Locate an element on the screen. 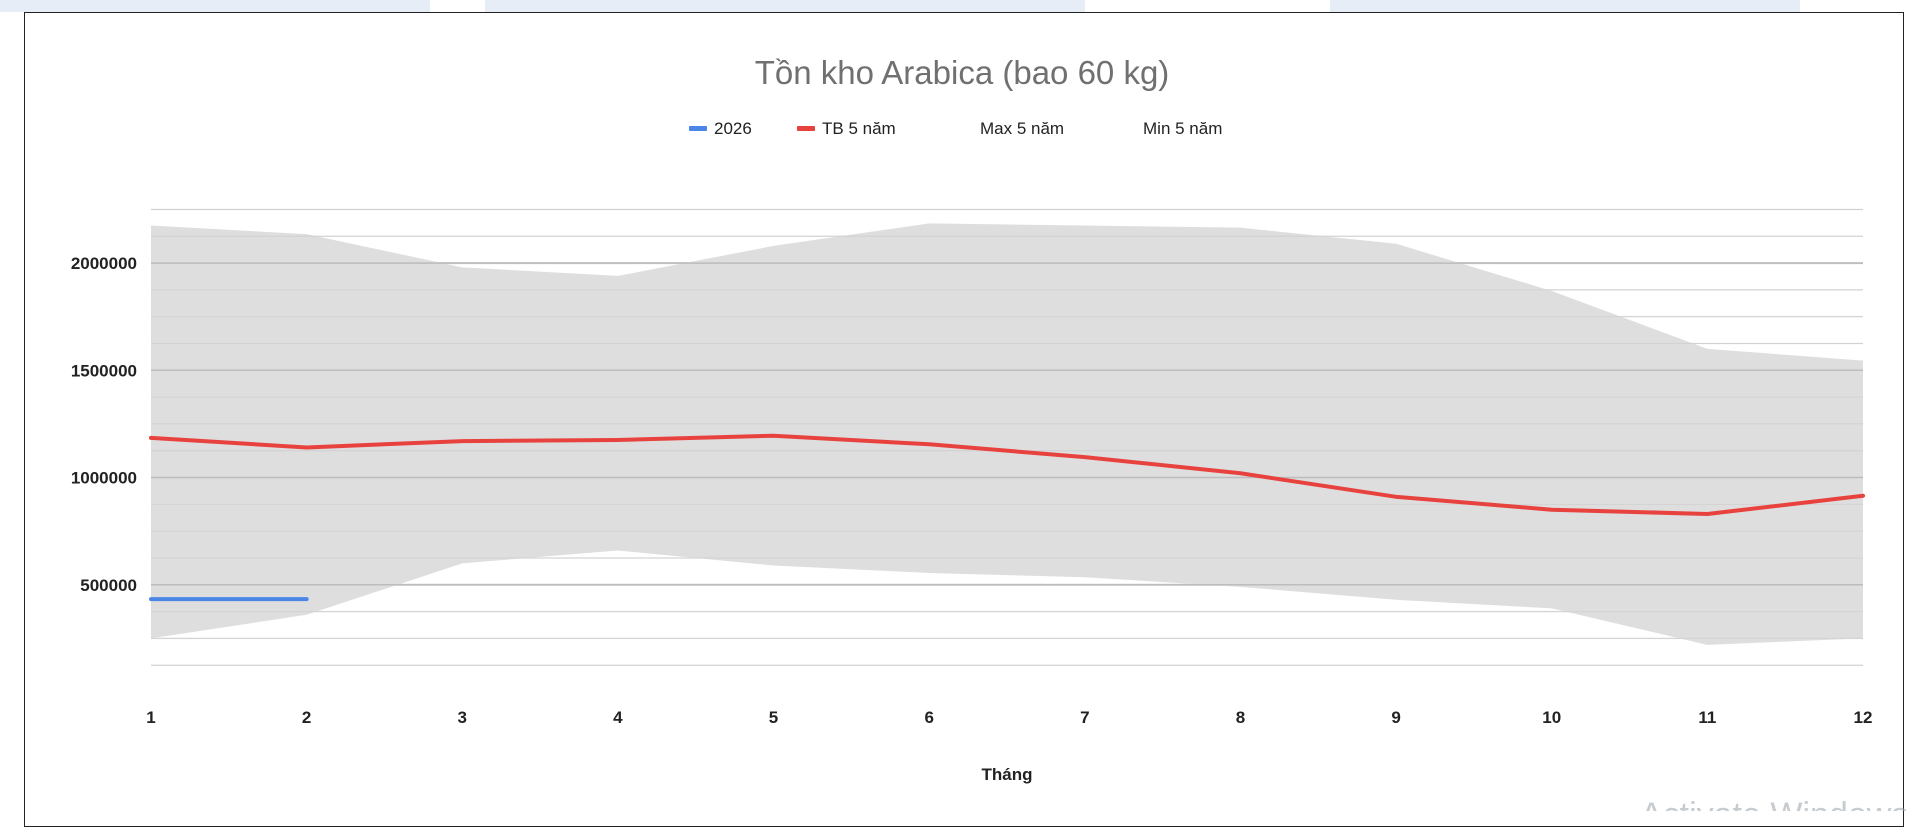 This screenshot has height=827, width=1921. legend-label: Max 5 năm is located at coordinates (1022, 128).